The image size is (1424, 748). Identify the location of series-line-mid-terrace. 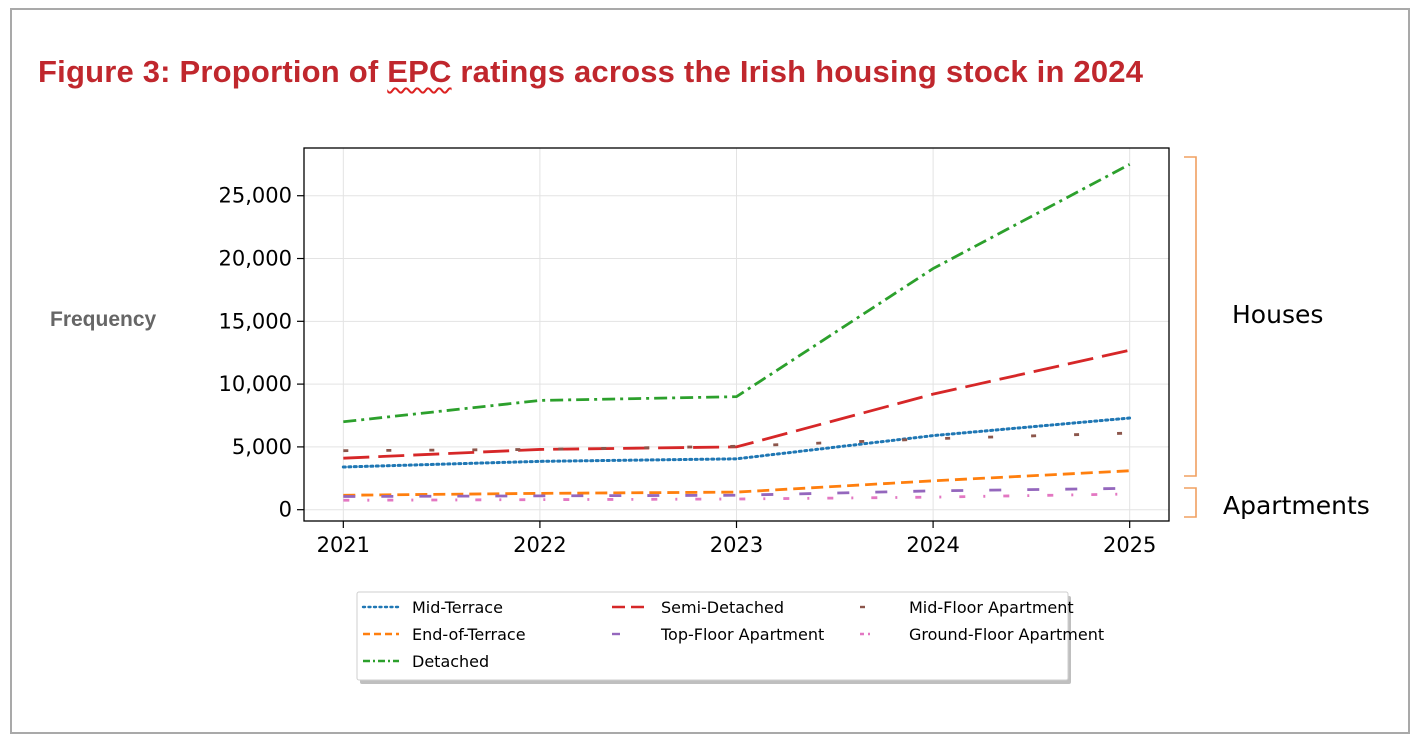
(736, 442).